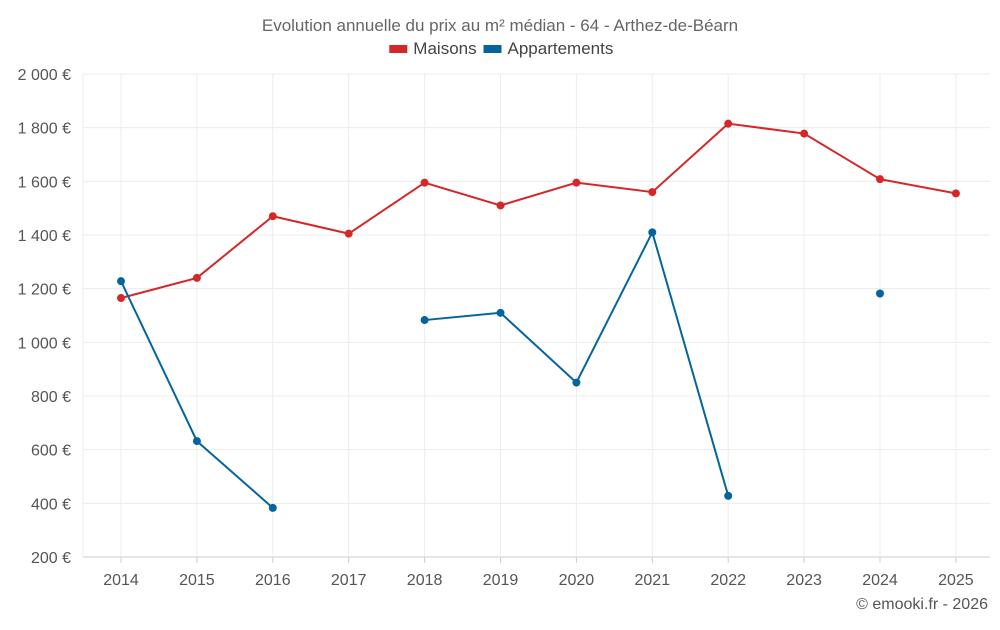  What do you see at coordinates (44, 343) in the screenshot?
I see `y-tick-label: 1 000 €` at bounding box center [44, 343].